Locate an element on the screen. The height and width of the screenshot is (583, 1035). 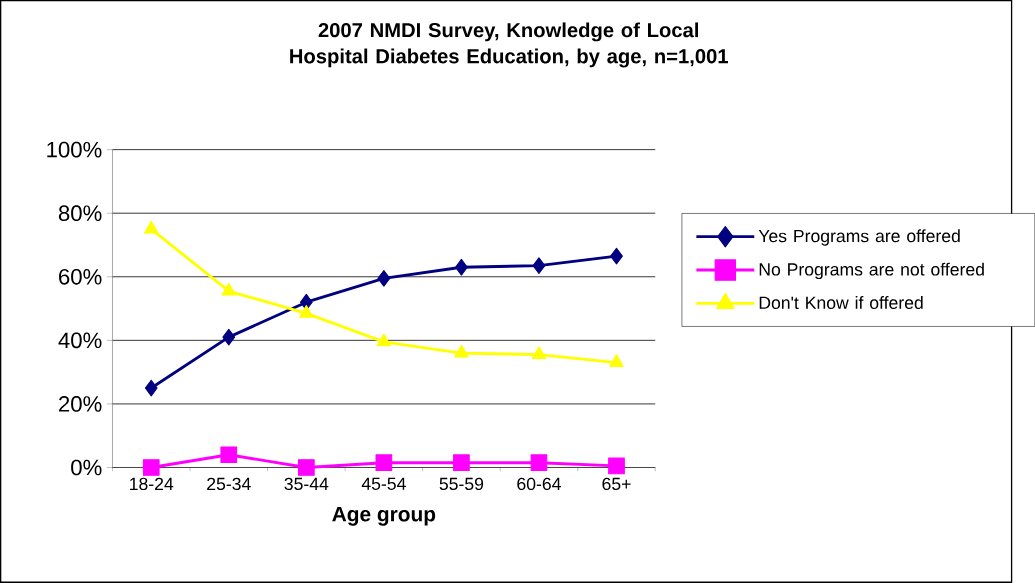
legend-label: Yes Programs are offered is located at coordinates (859, 237).